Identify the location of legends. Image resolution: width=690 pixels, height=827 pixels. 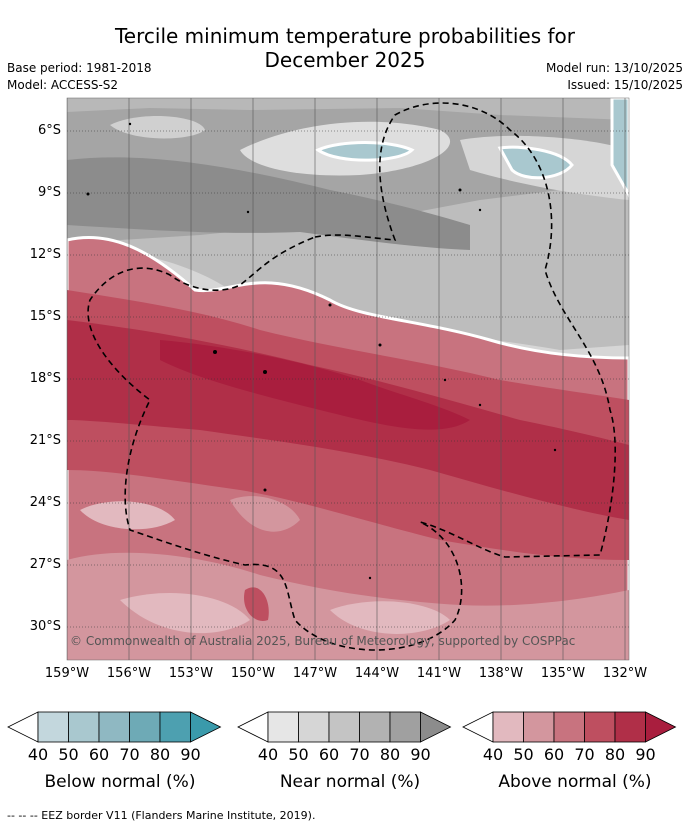
(342, 727).